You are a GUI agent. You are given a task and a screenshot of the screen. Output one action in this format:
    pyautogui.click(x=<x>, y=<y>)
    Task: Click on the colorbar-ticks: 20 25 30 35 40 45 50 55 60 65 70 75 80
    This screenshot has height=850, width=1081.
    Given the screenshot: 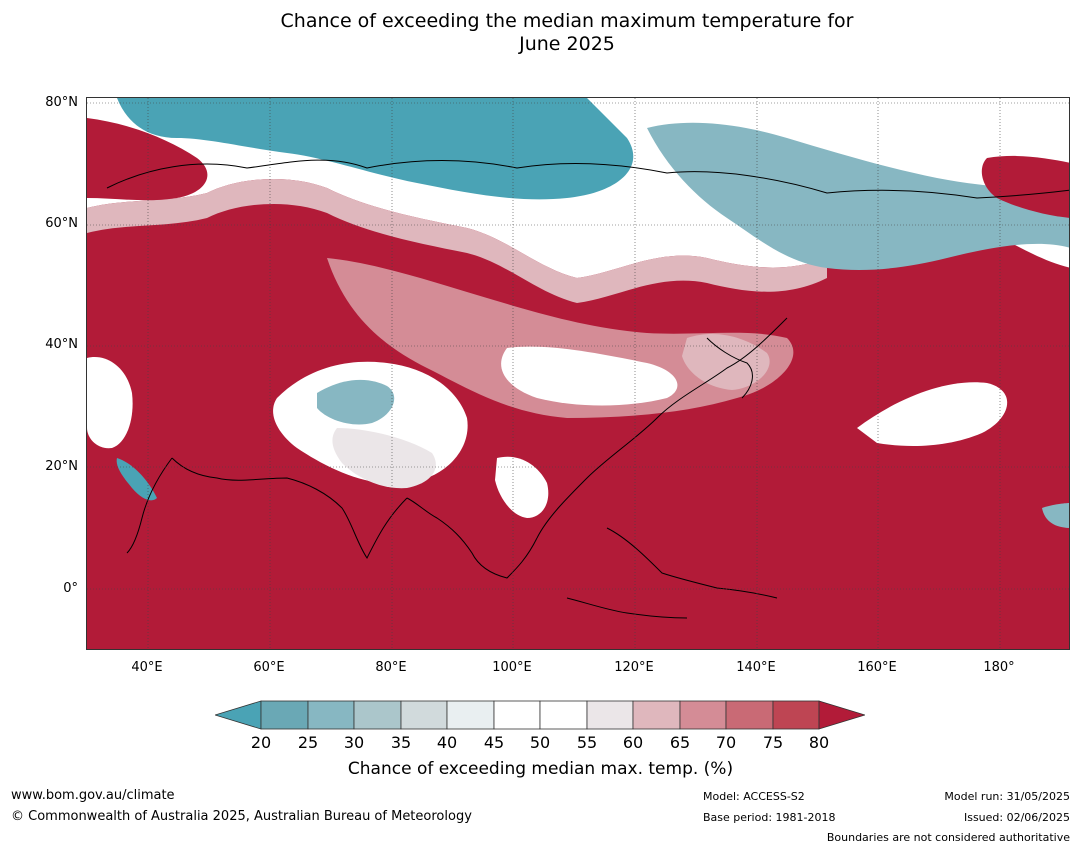 What is the action you would take?
    pyautogui.click(x=540, y=742)
    